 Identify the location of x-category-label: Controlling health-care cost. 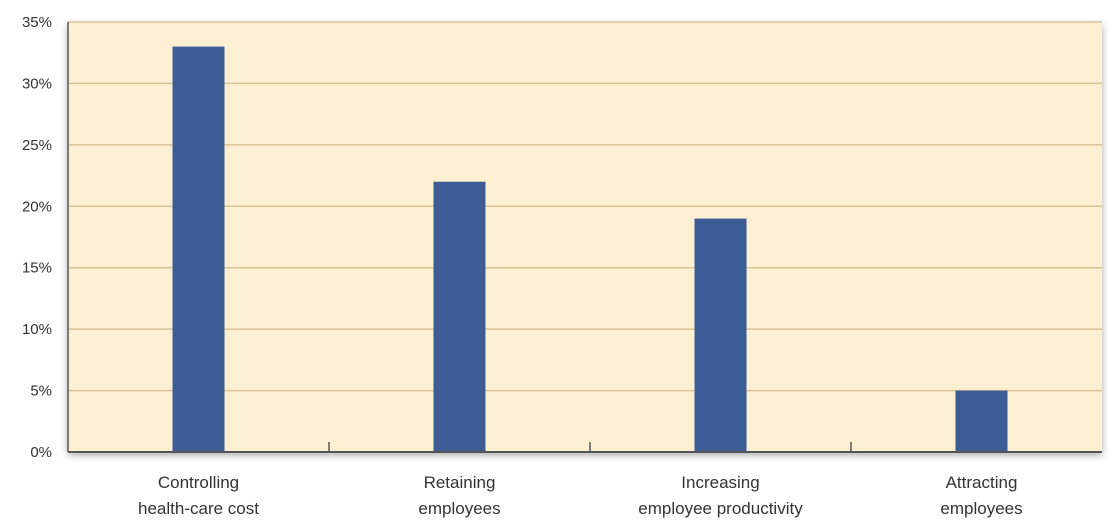
(198, 495).